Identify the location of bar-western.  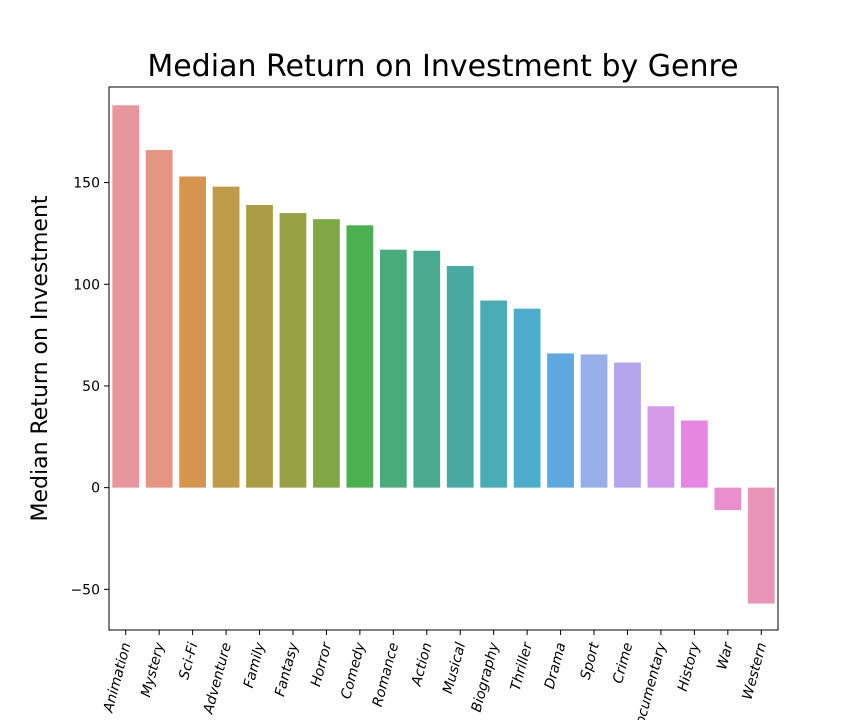
(761, 545).